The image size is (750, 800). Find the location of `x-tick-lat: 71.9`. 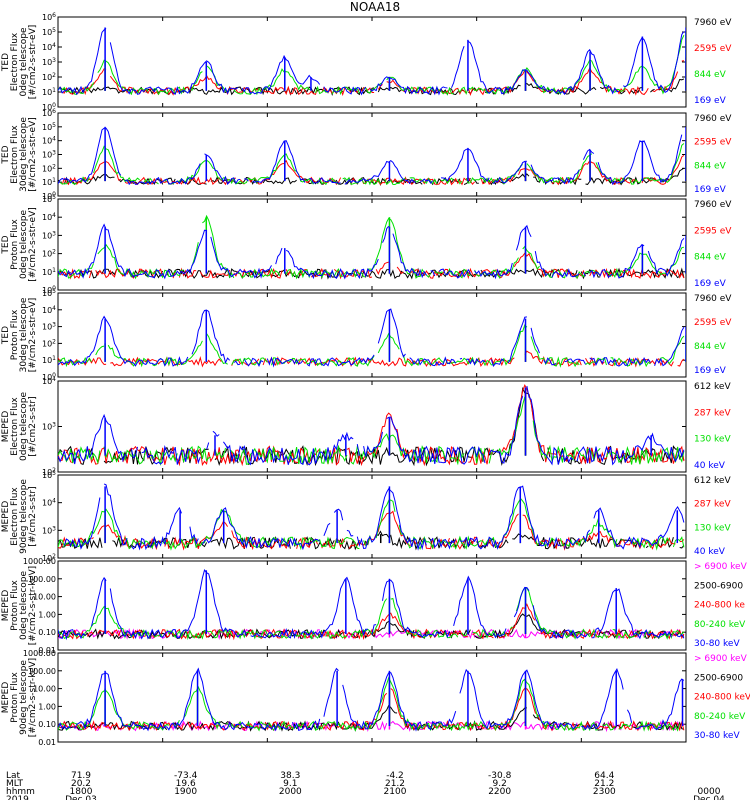

x-tick-lat: 71.9 is located at coordinates (81, 776).